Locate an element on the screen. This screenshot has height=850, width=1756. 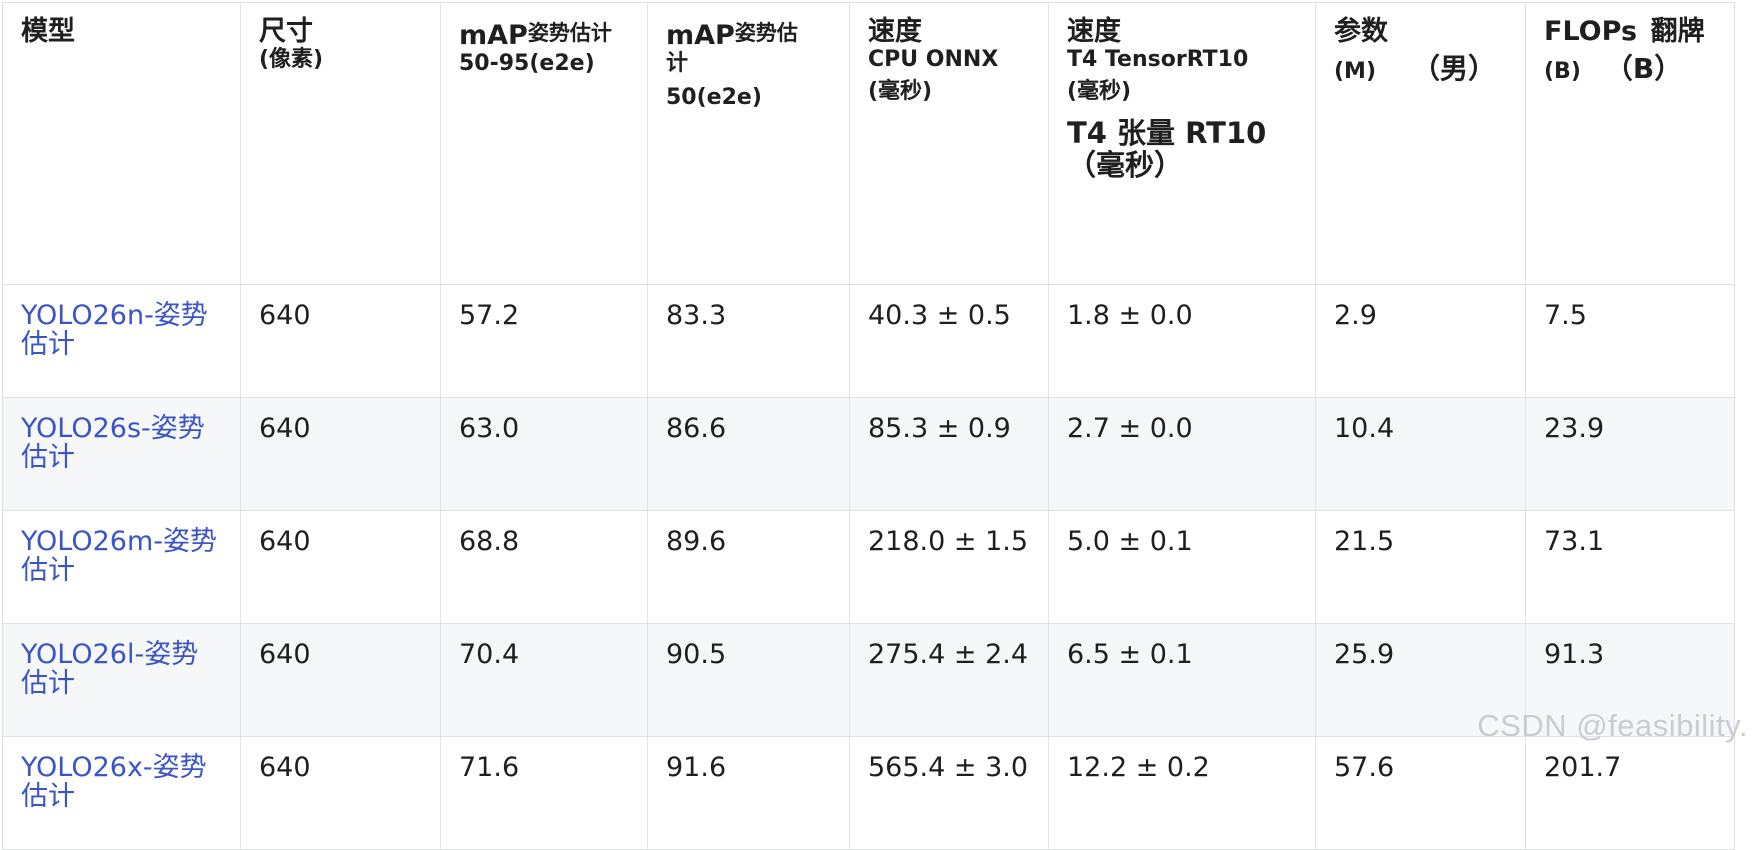
cell-cpu-speed: 218.0 ± 1.5 is located at coordinates (949, 567).